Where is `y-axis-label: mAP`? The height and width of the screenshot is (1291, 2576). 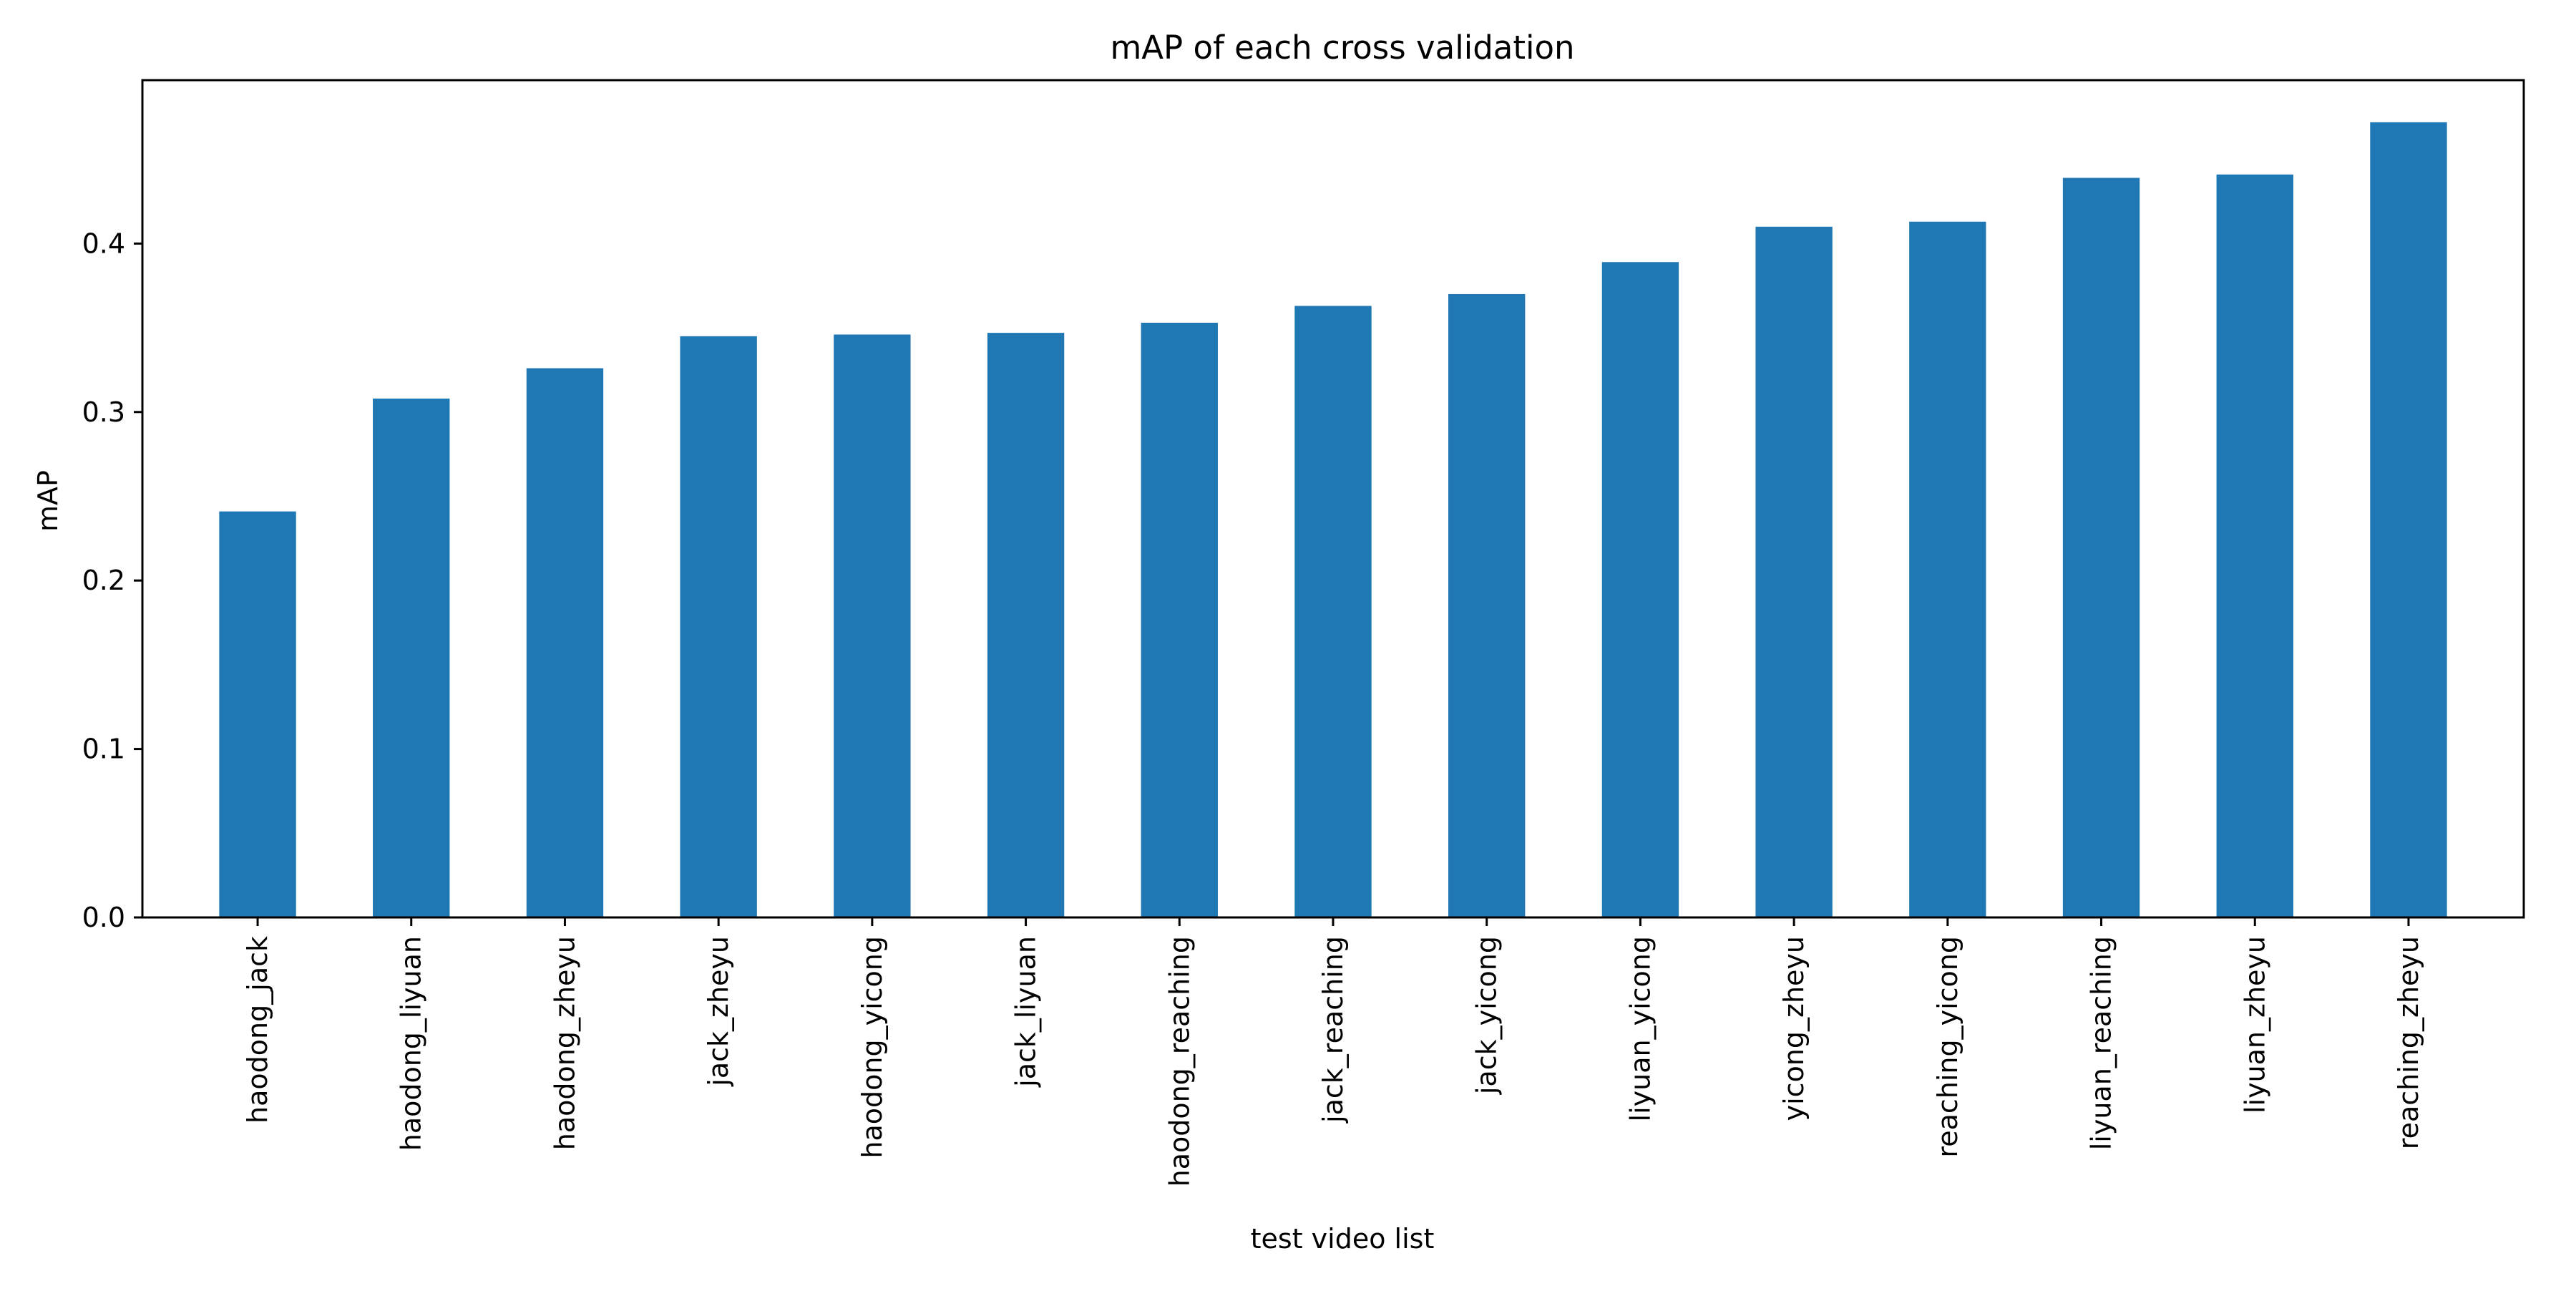
y-axis-label: mAP is located at coordinates (48, 501).